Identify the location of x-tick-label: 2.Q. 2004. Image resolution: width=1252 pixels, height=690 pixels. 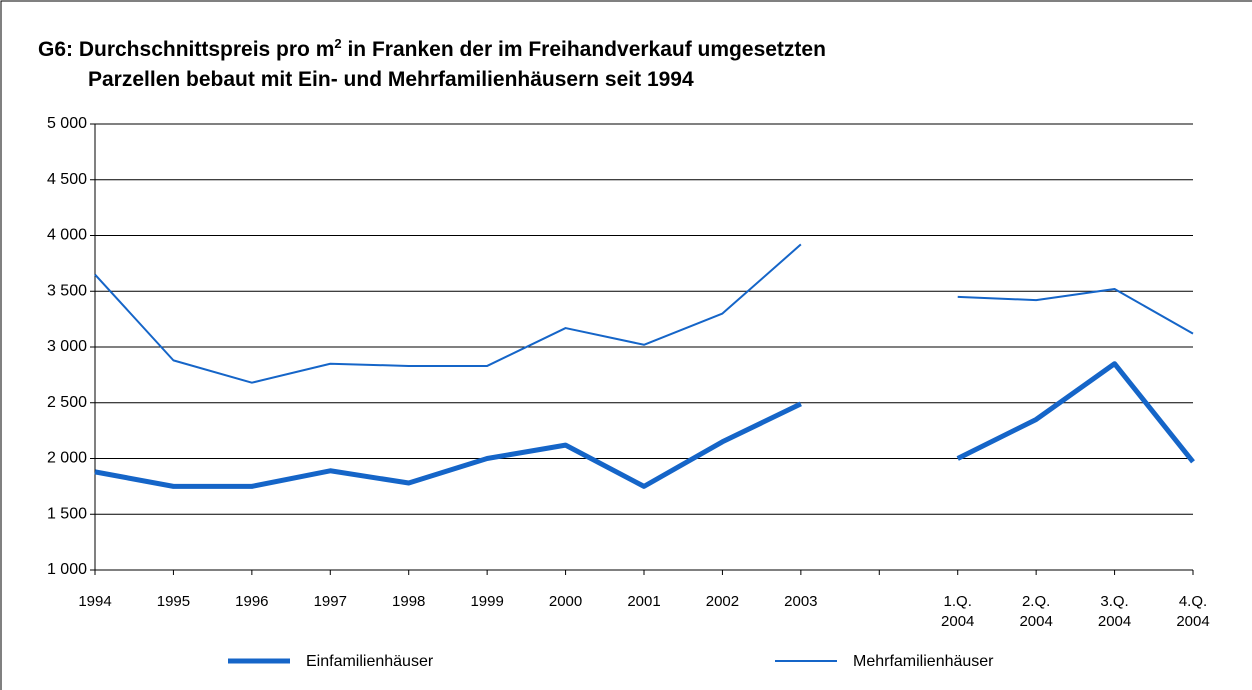
(1036, 611).